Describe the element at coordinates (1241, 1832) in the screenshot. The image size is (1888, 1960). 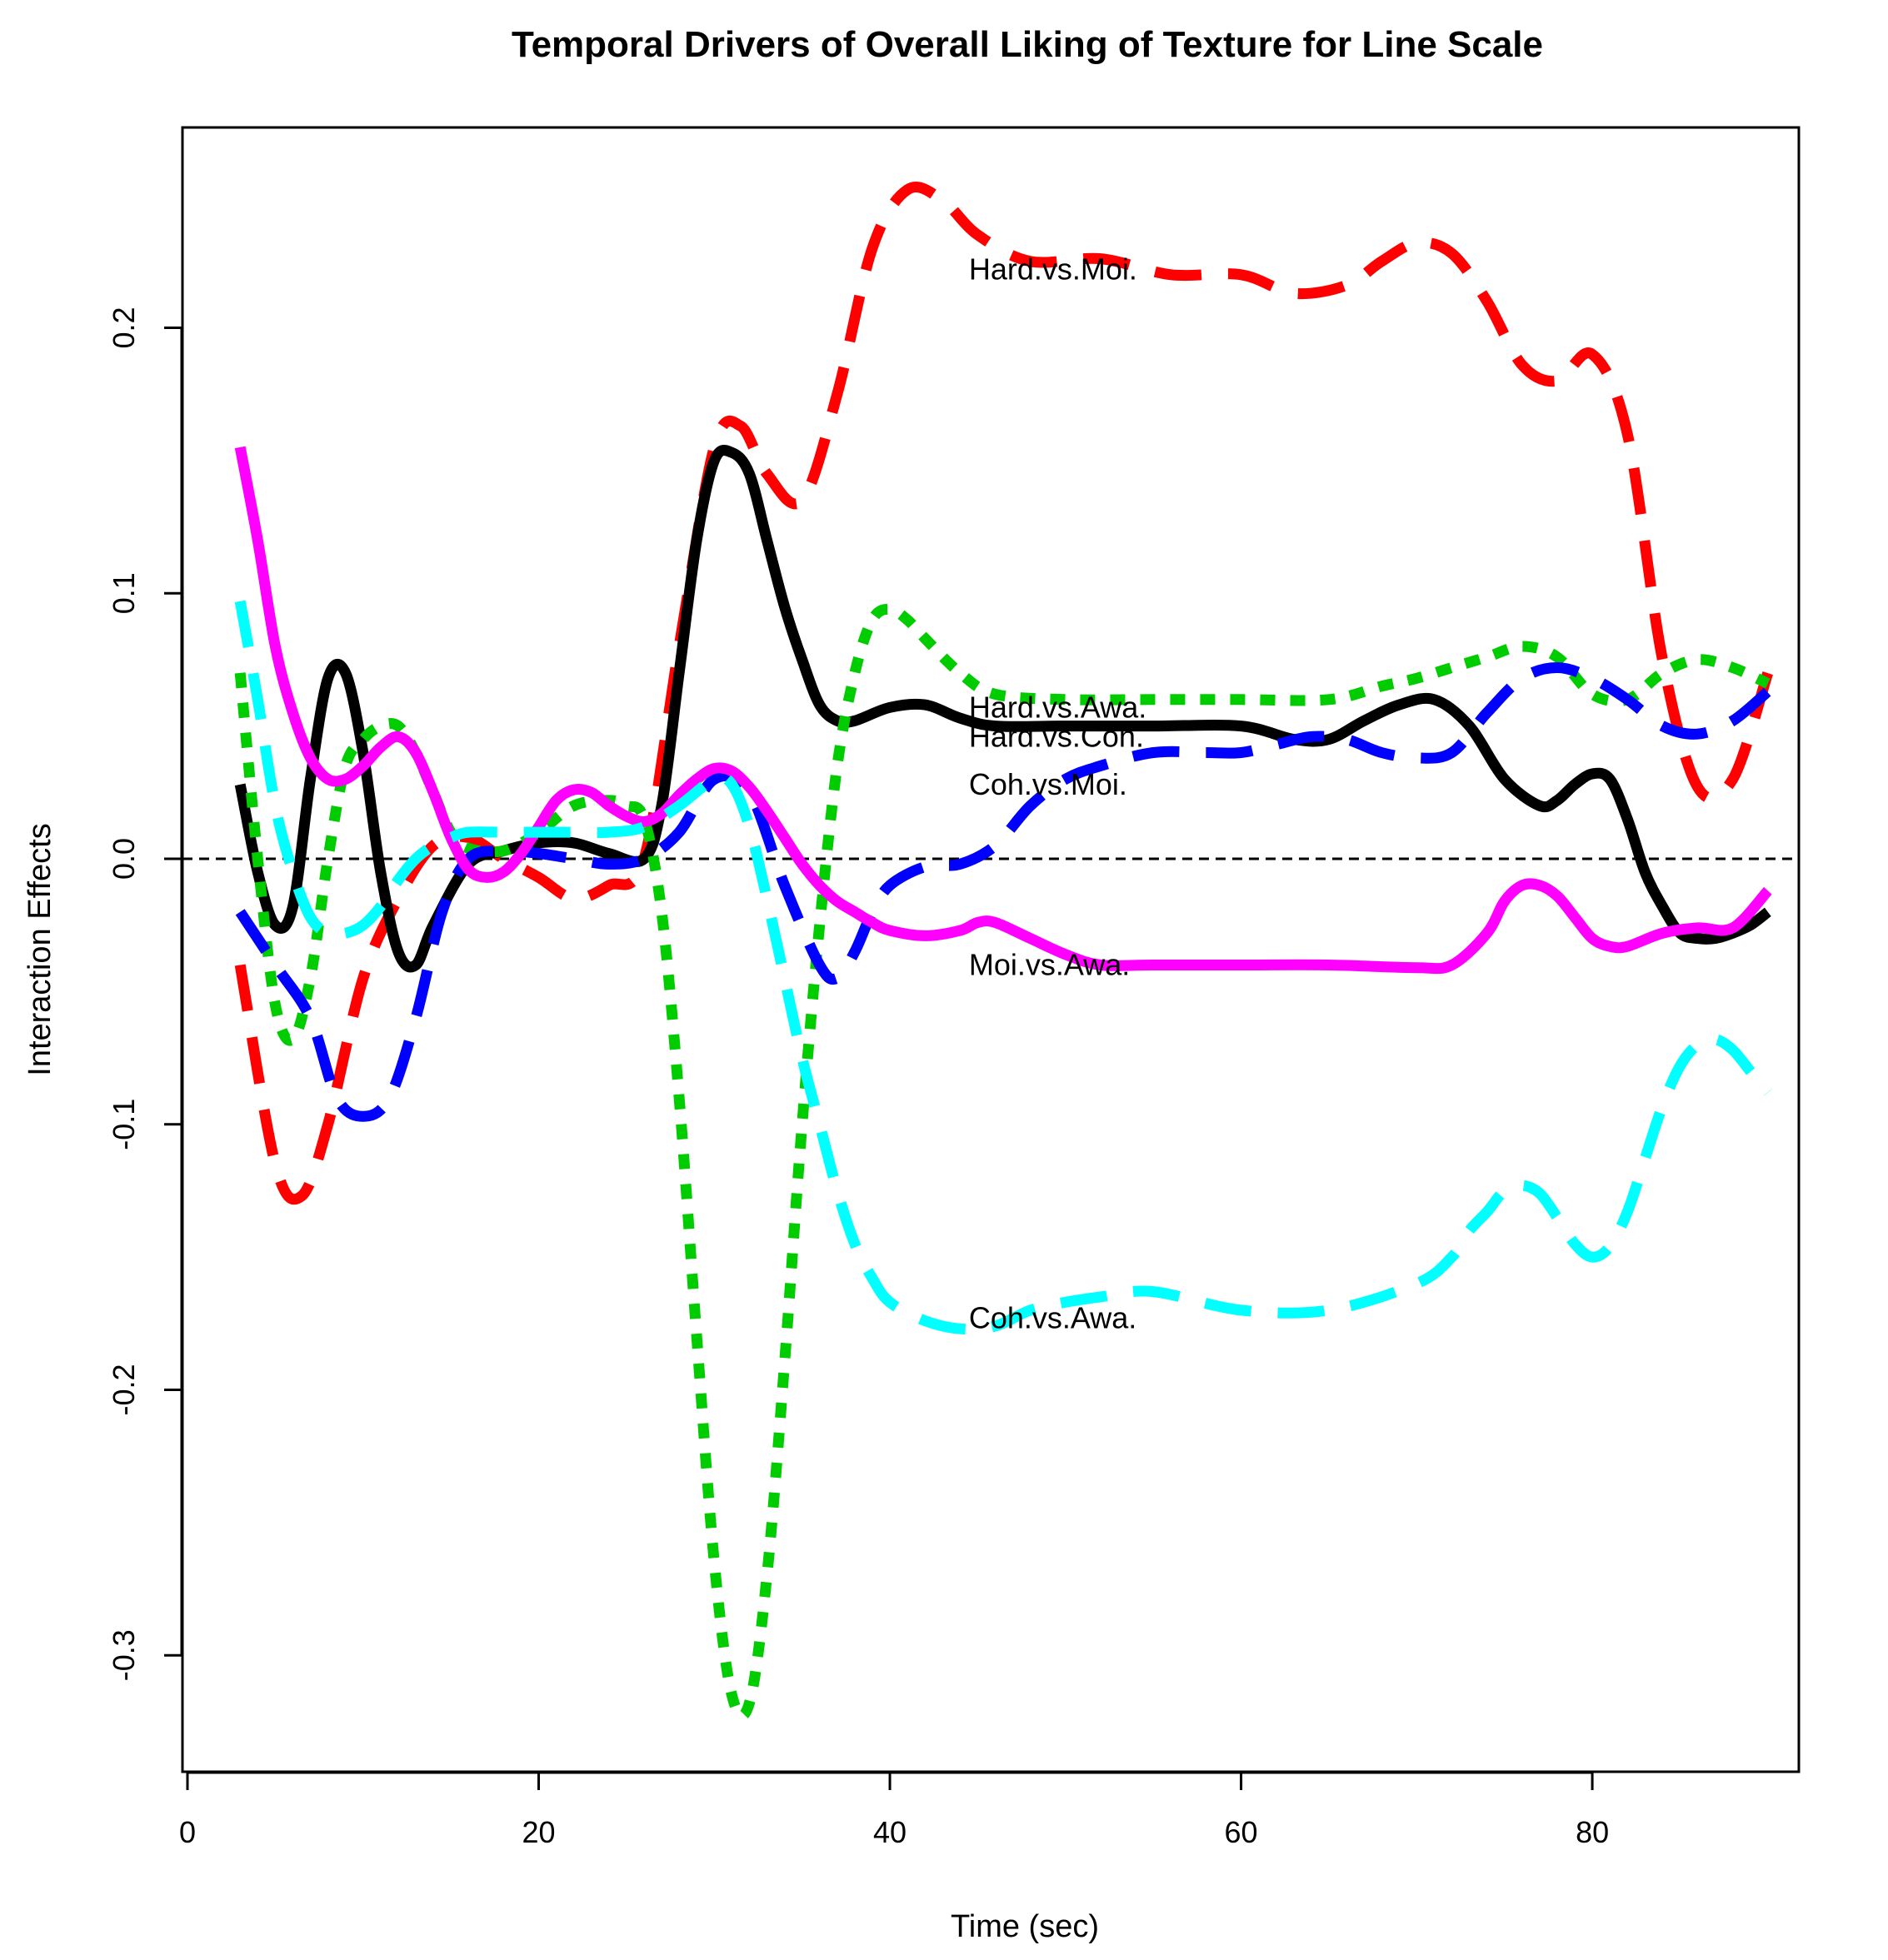
I see `x-tick-label: 60` at that location.